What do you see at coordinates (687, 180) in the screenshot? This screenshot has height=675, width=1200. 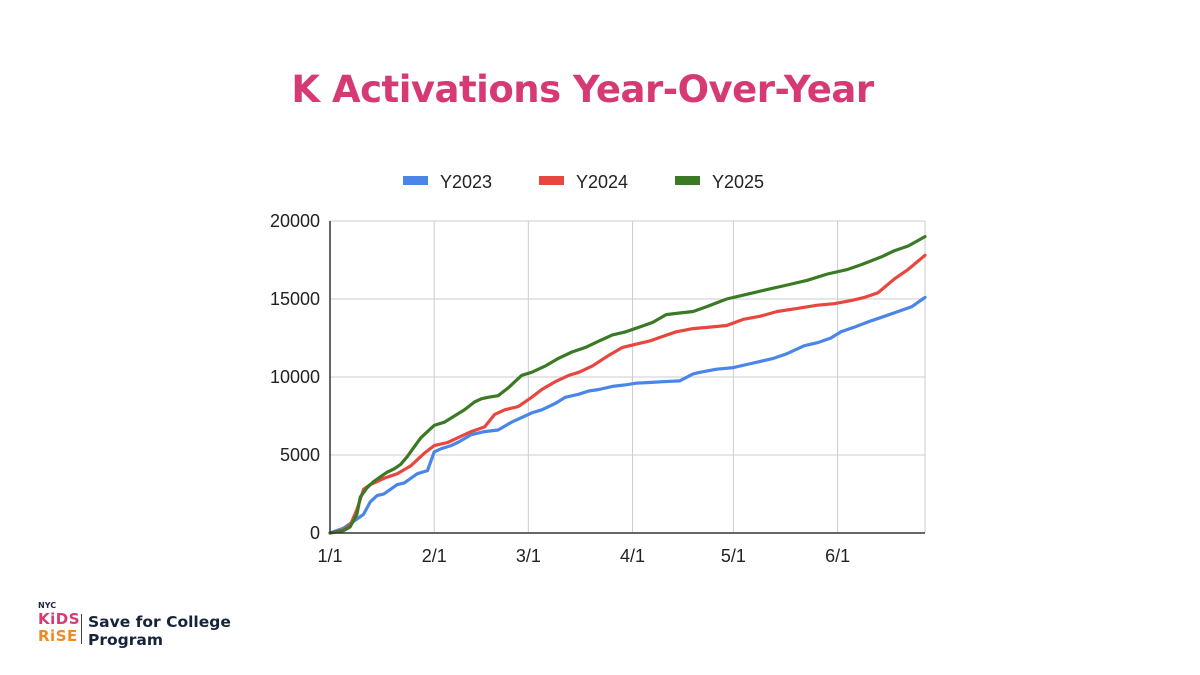 I see `legend-swatch-y2025` at bounding box center [687, 180].